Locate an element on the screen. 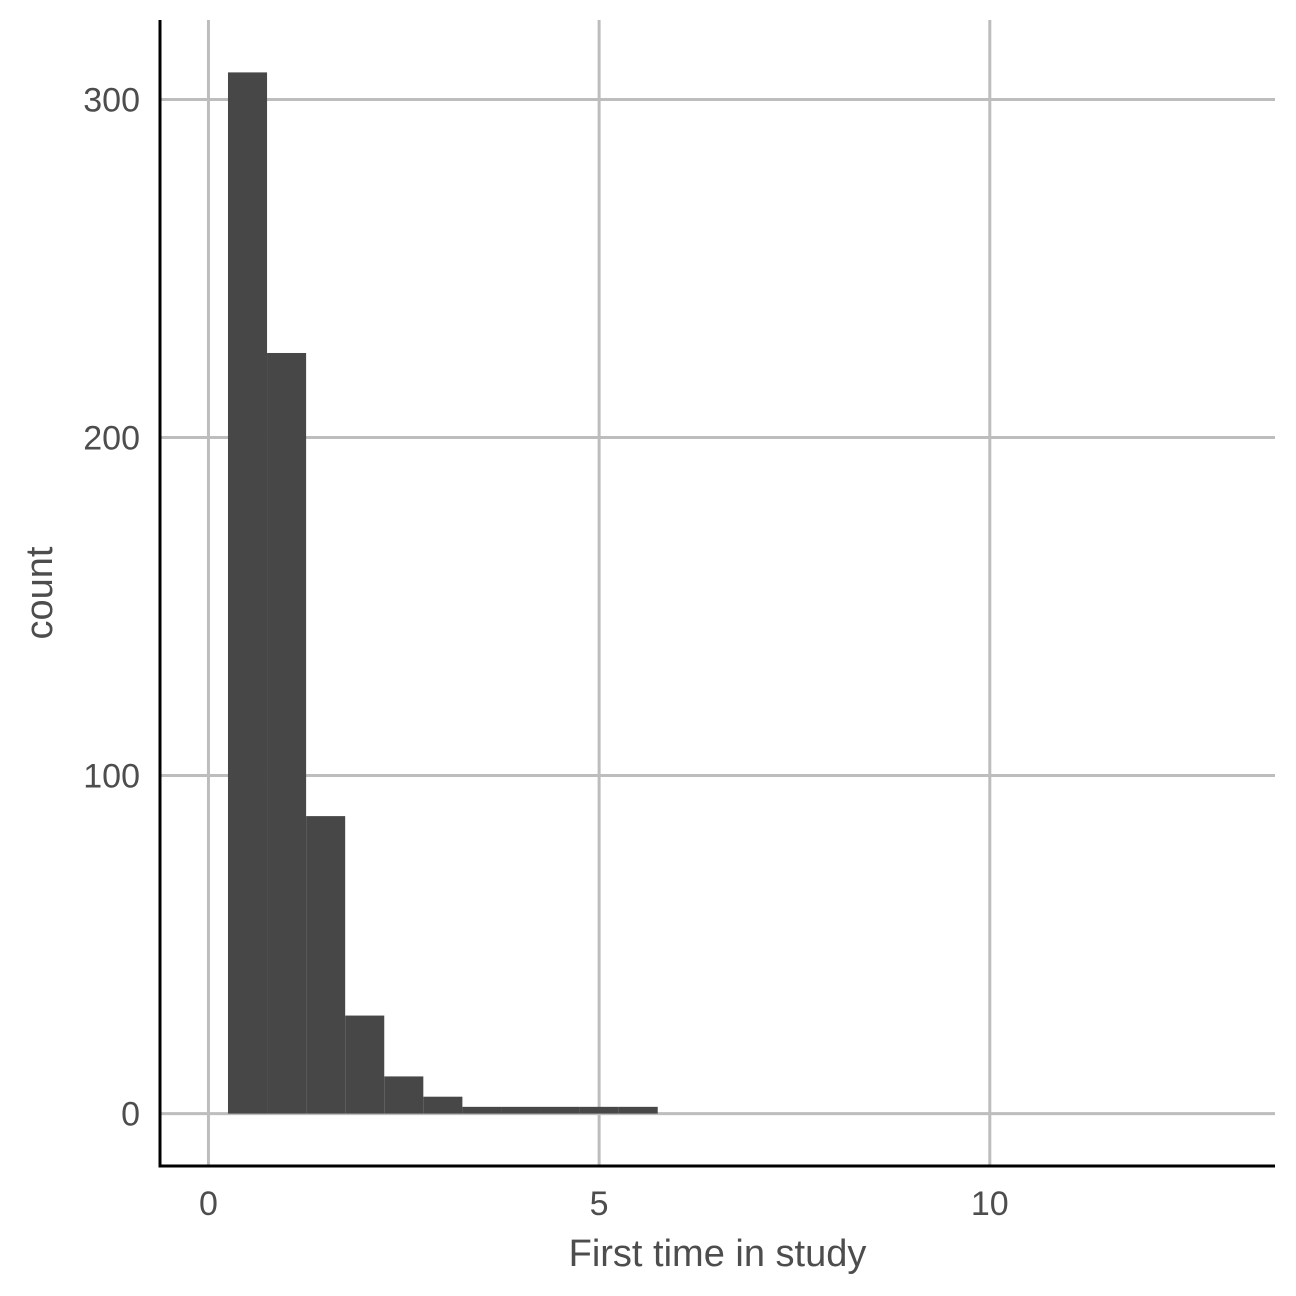 The image size is (1296, 1296). y-axis-title: count is located at coordinates (40, 592).